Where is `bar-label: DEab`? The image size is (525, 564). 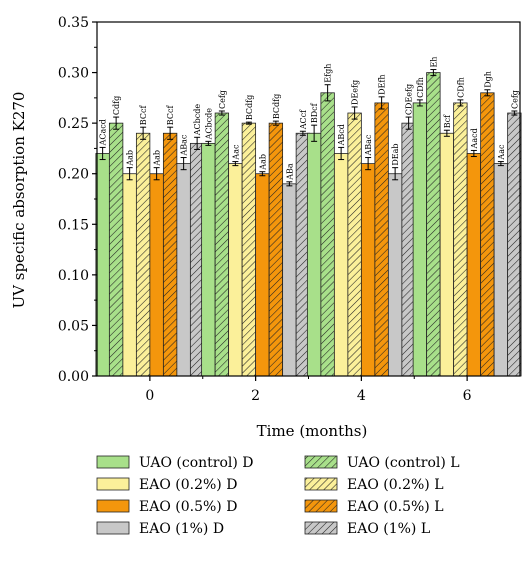
bar-label: DEab is located at coordinates (395, 154).